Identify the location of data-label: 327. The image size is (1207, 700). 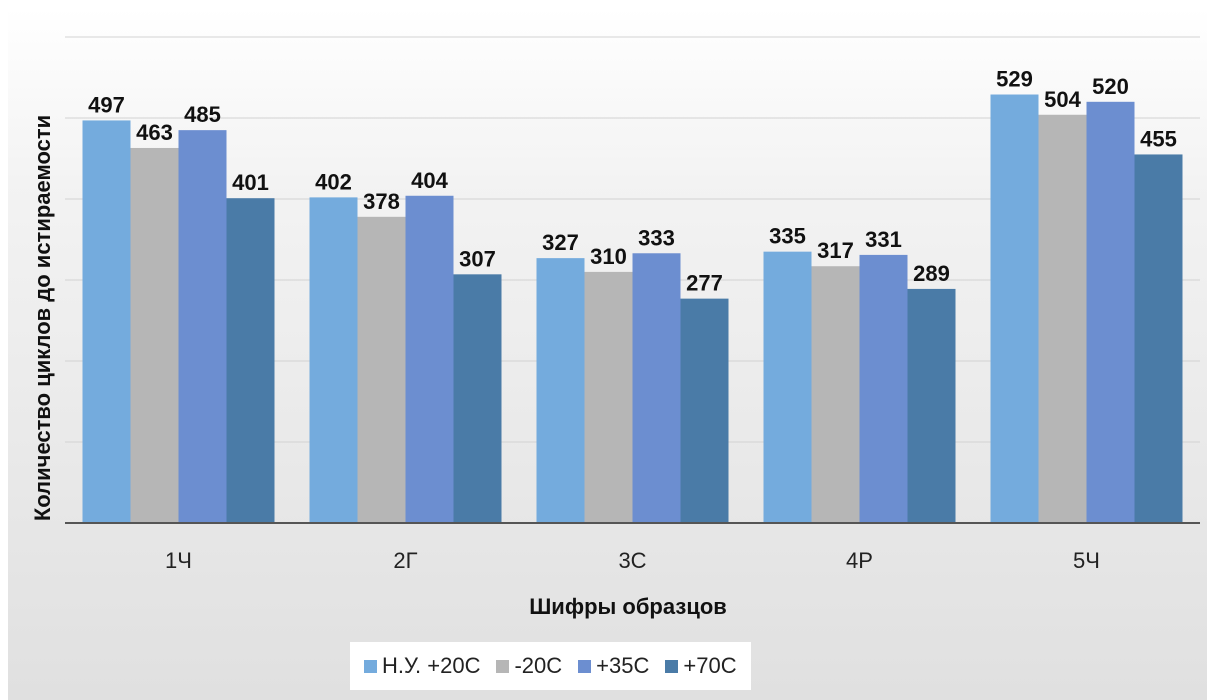
(560, 242).